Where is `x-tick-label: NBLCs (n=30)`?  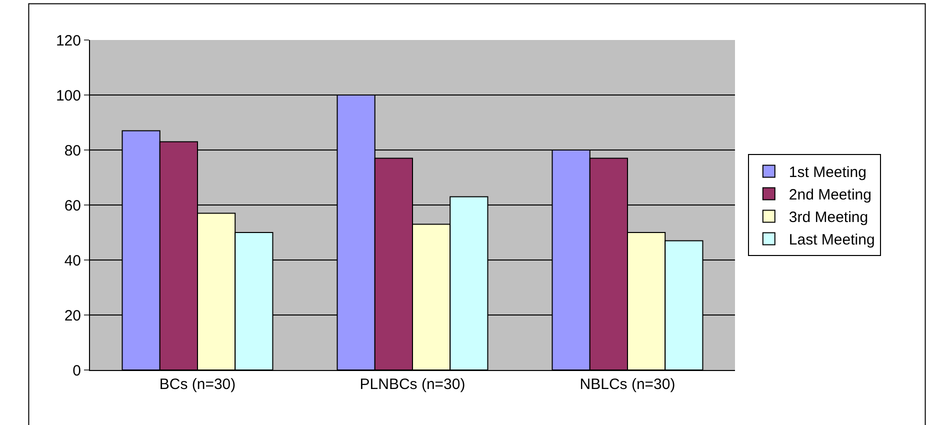
x-tick-label: NBLCs (n=30) is located at coordinates (628, 384).